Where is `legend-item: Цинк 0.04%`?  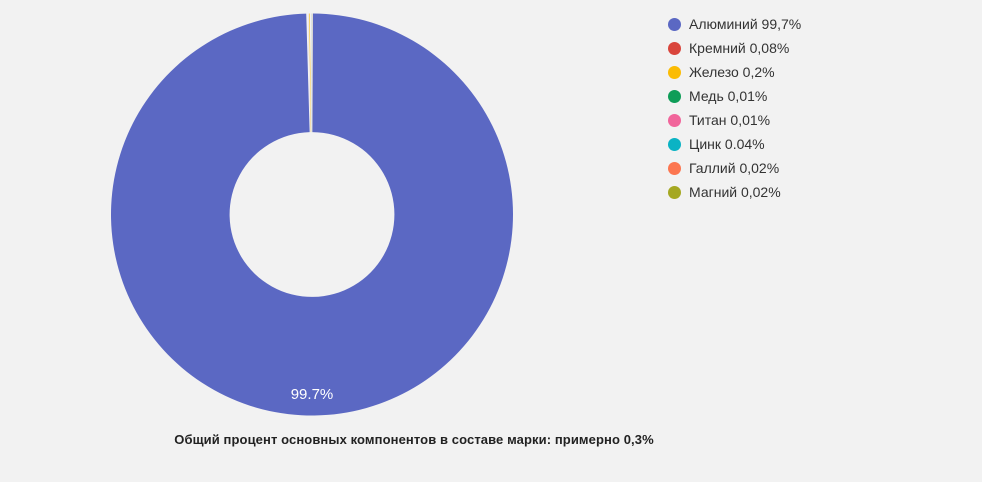 legend-item: Цинк 0.04% is located at coordinates (818, 144).